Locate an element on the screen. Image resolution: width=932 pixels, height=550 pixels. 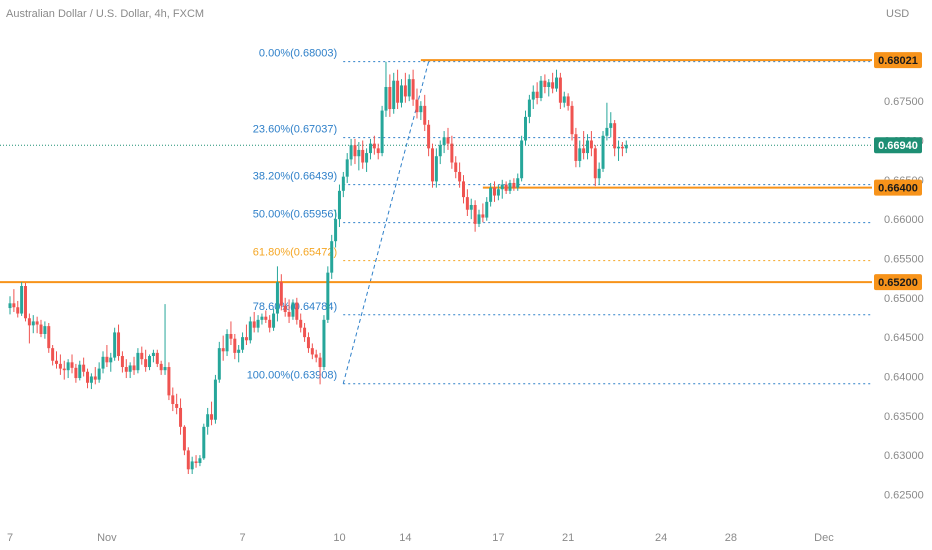
level-price-tag-text: 0.68021 is located at coordinates (898, 61).